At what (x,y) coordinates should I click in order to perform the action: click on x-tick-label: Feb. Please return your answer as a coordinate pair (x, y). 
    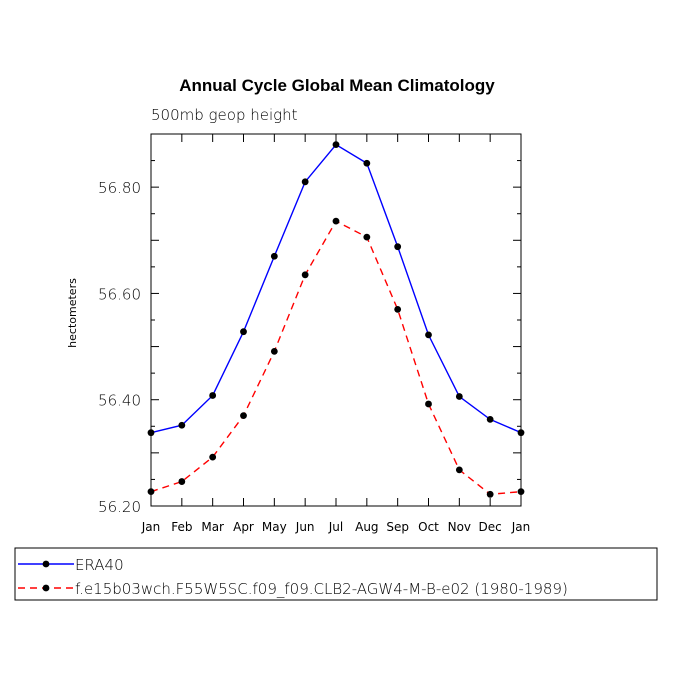
    Looking at the image, I should click on (181, 527).